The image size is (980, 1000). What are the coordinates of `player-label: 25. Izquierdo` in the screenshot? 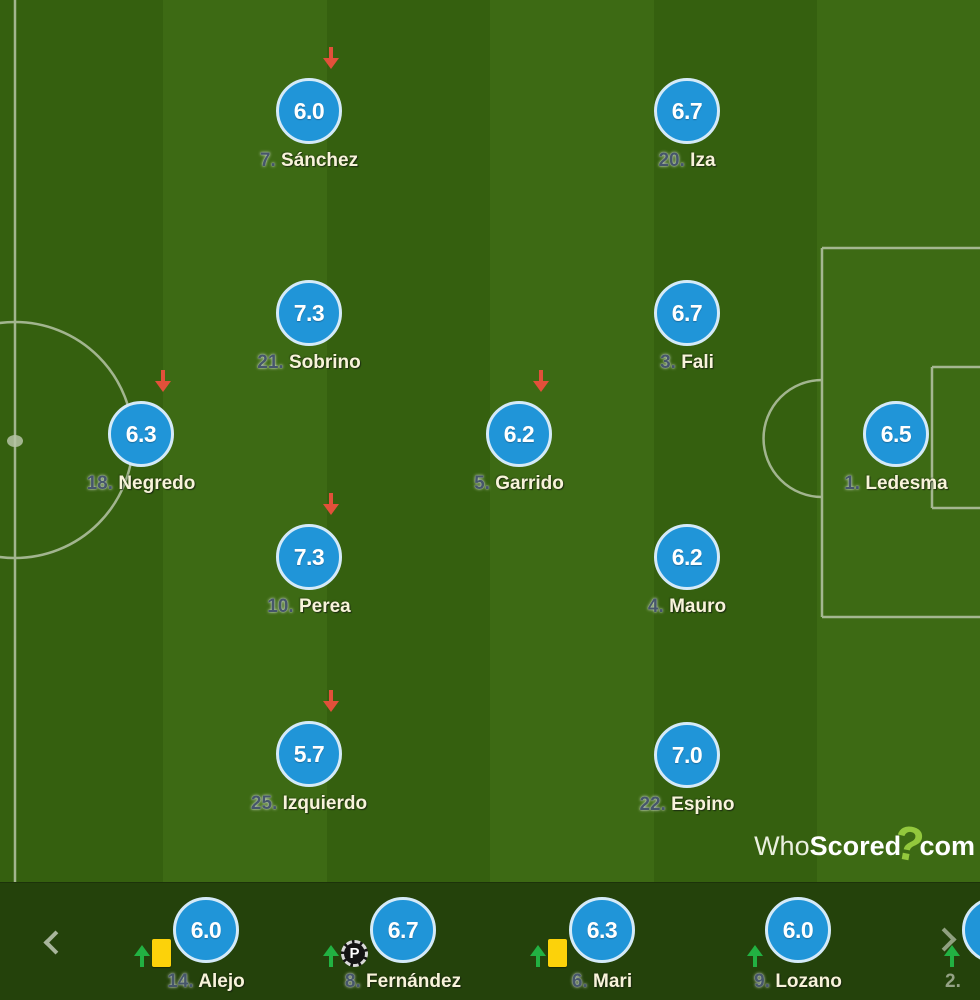 It's located at (309, 804).